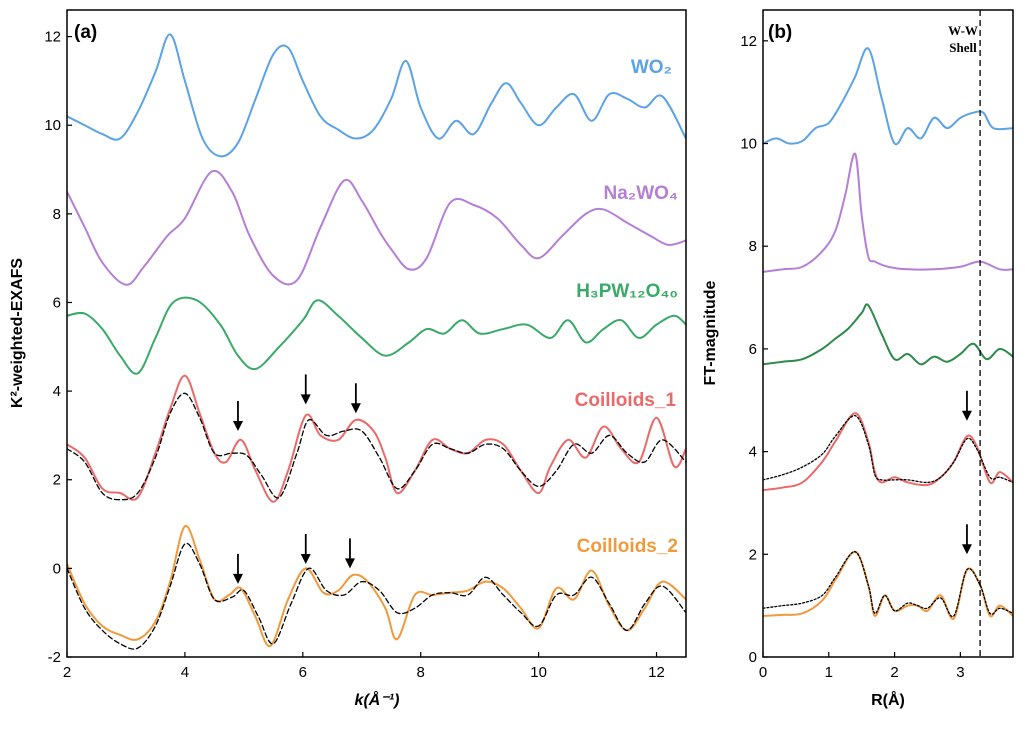 The image size is (1025, 733). I want to click on panel-a-y-tick-label: 2, so click(57, 480).